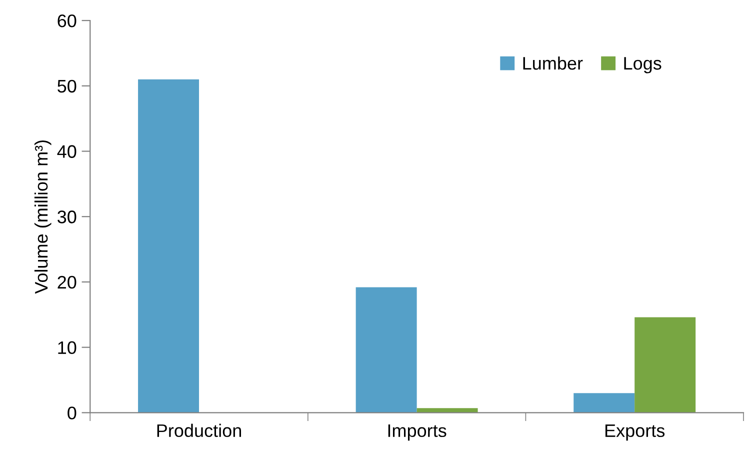 The height and width of the screenshot is (456, 751). Describe the element at coordinates (199, 431) in the screenshot. I see `x-tick-label: Production` at that location.